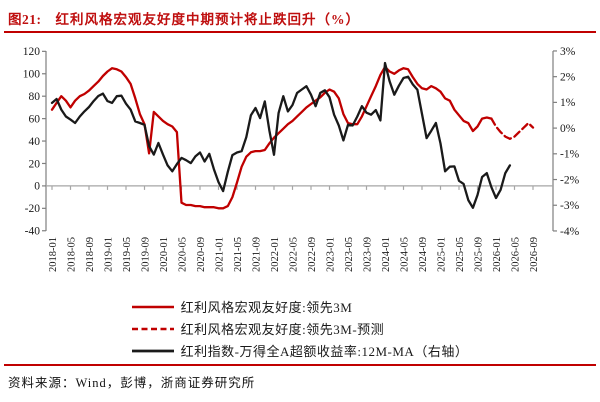  I want to click on x-axis-tick-label: 2019-01, so click(108, 254).